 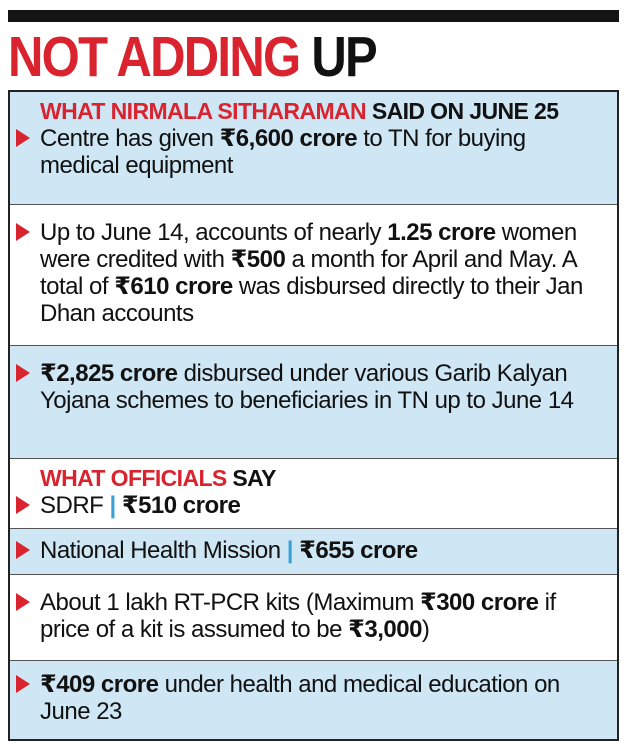 I want to click on item-bold: ₹510 crore, so click(x=178, y=505).